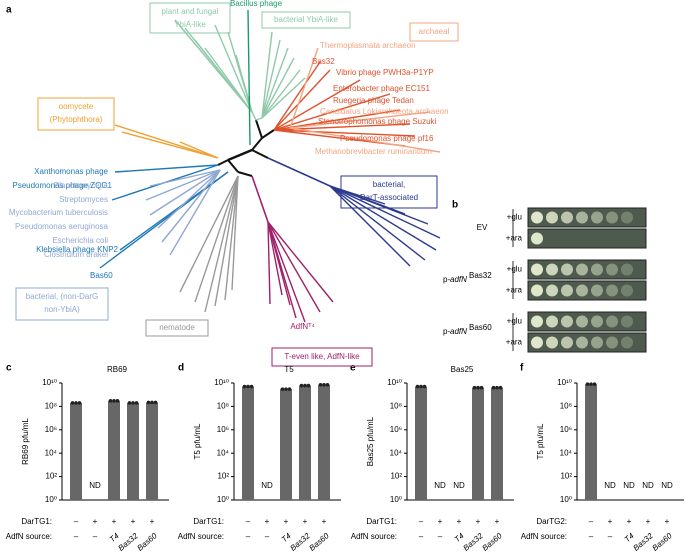 The width and height of the screenshot is (685, 555). Describe the element at coordinates (384, 111) in the screenshot. I see `leaf-label: Candidatus Lokiarchaeota archaeon` at that location.